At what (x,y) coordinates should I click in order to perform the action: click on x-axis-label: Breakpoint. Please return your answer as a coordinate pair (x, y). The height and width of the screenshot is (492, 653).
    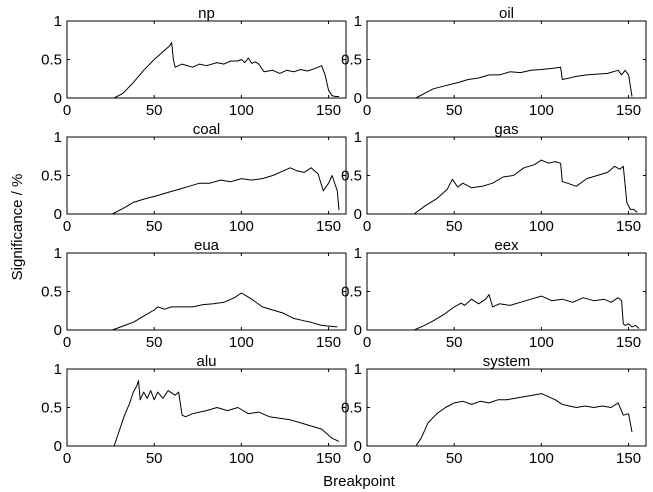
    Looking at the image, I should click on (359, 481).